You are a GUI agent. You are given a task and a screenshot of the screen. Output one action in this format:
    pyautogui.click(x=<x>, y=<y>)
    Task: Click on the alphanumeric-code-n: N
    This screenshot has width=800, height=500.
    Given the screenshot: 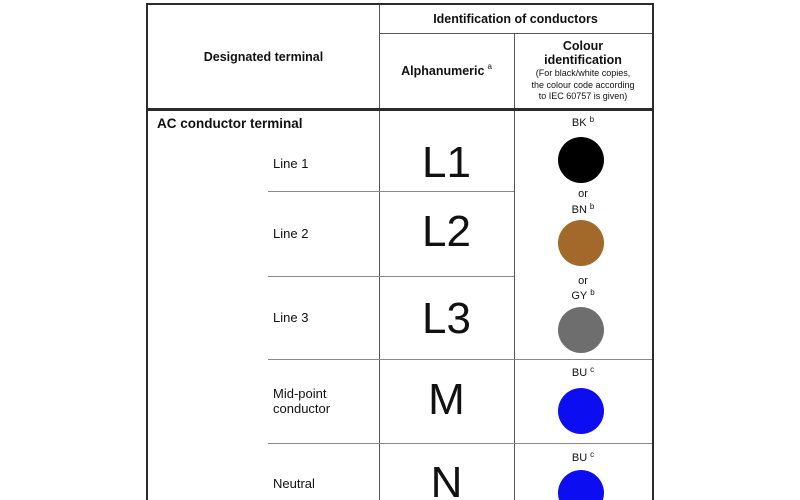 What is the action you would take?
    pyautogui.click(x=446, y=479)
    